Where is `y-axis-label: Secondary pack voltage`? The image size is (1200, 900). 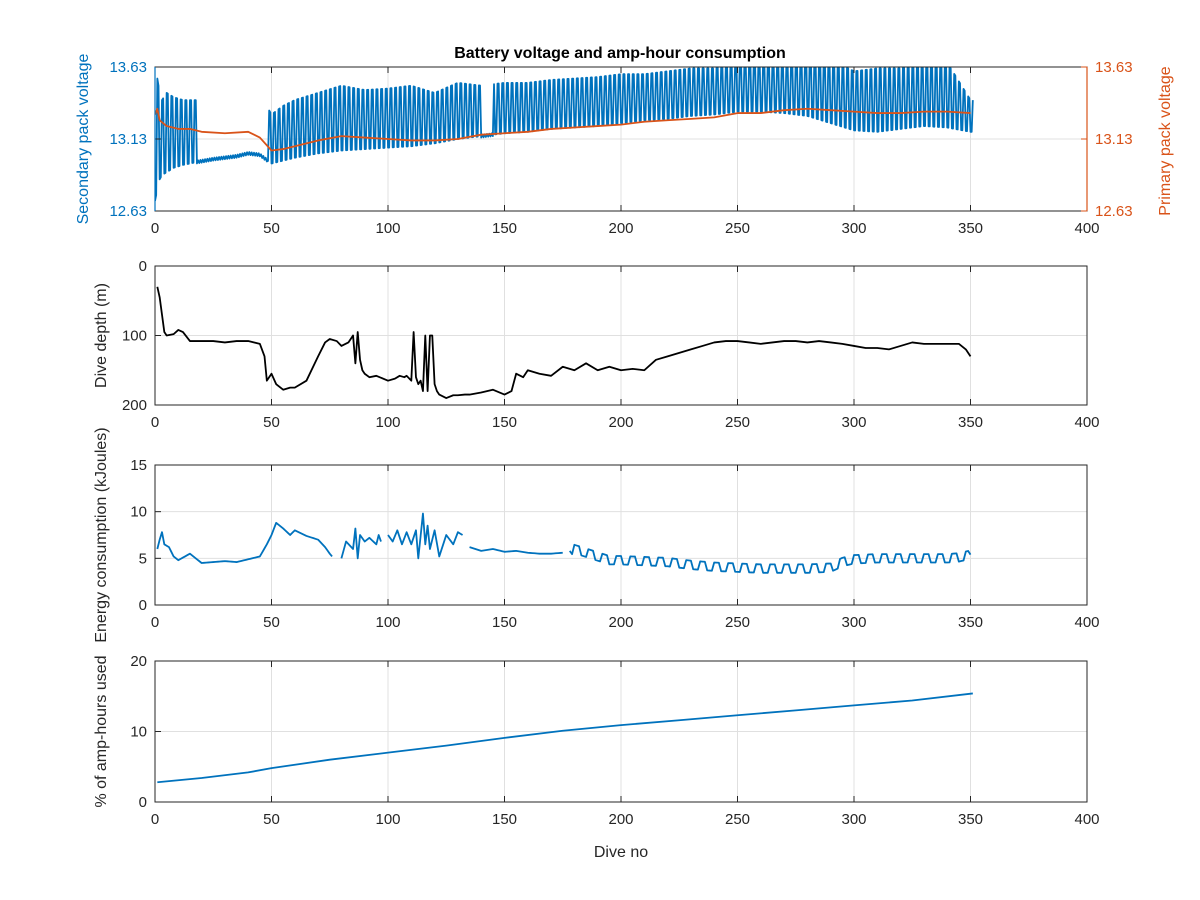
y-axis-label: Secondary pack voltage is located at coordinates (83, 139).